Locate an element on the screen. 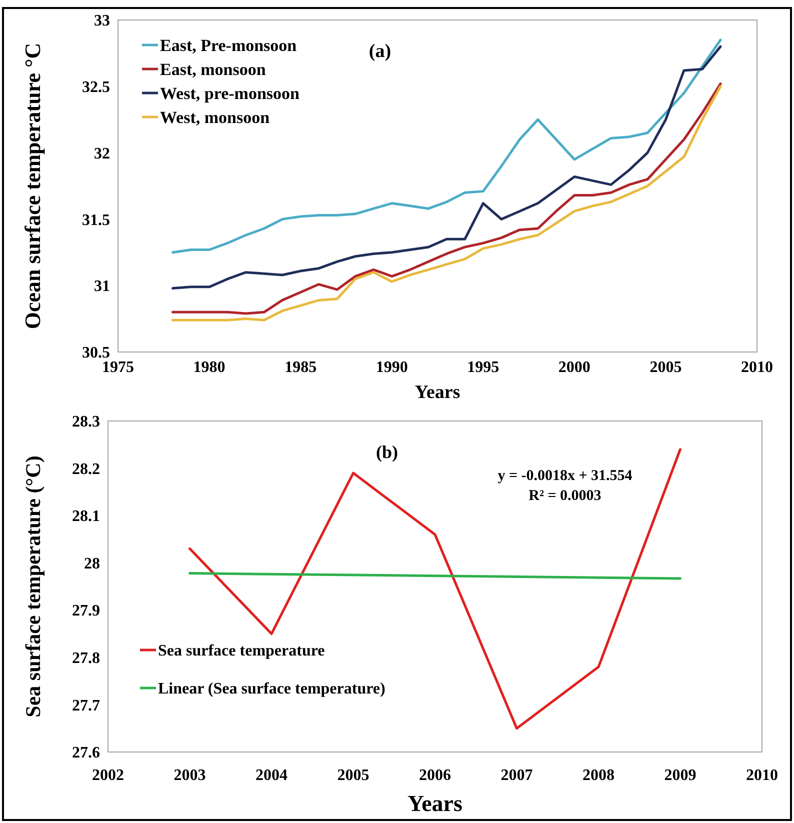 This screenshot has width=794, height=823. legend-label: Sea surface temperature is located at coordinates (241, 651).